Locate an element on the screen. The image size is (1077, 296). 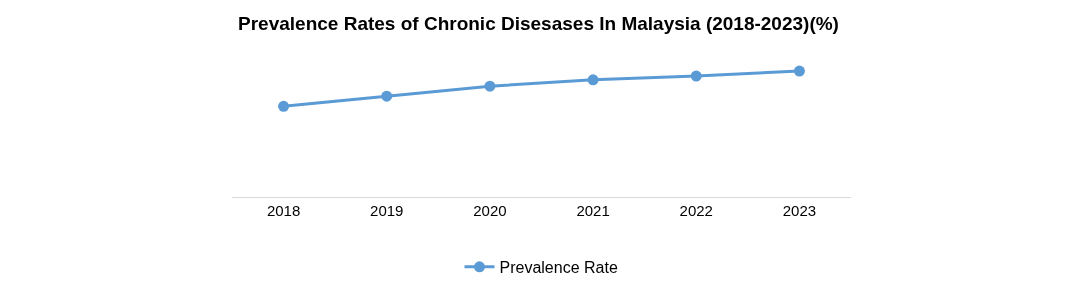
x-tick-label: 2023 is located at coordinates (799, 210).